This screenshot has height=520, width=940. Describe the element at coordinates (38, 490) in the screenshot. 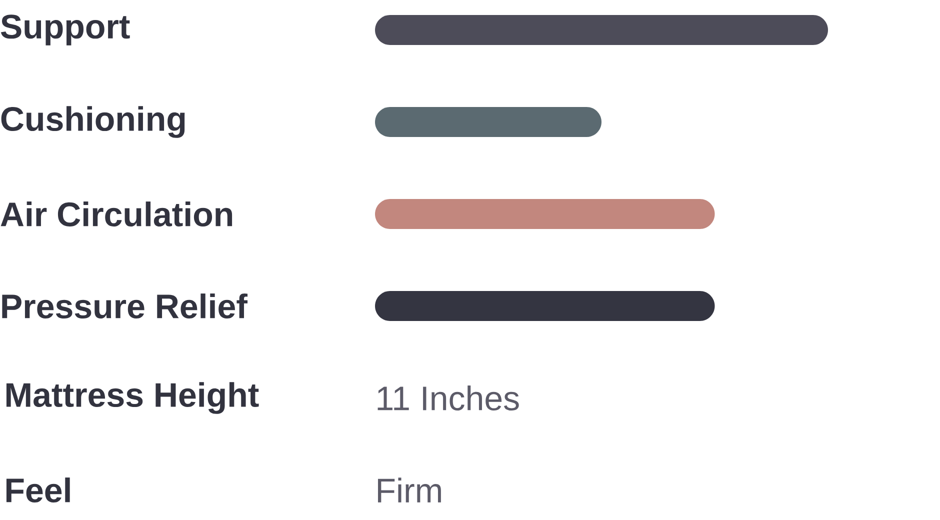

I see `text: Feel` at that location.